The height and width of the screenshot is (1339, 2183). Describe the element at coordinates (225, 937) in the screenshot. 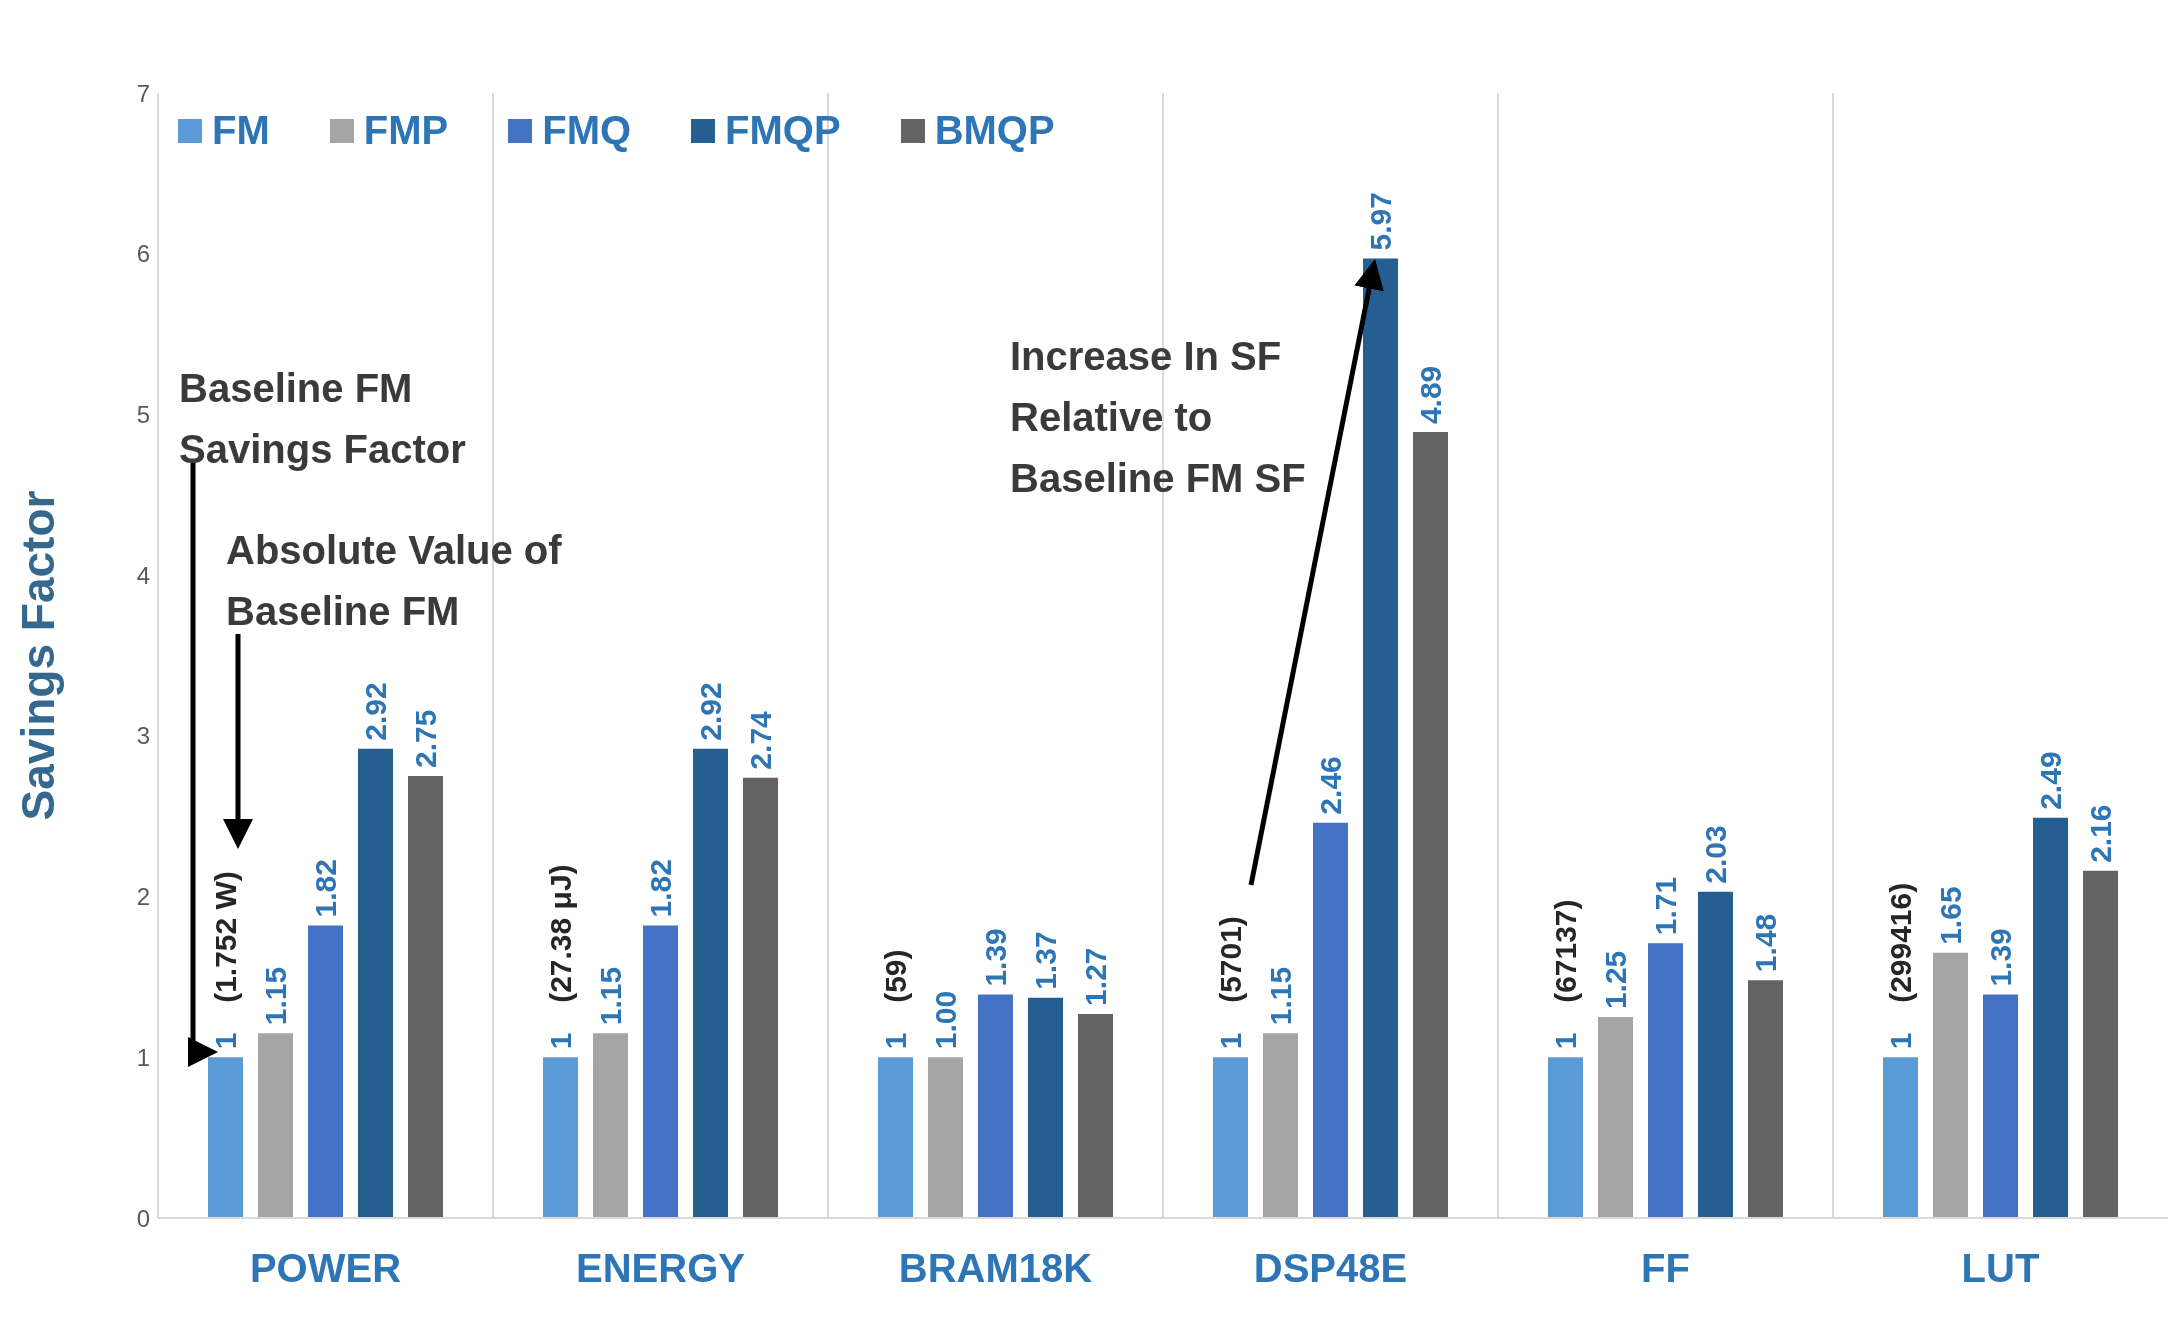

I see `annotation: (1.752 W)` at that location.